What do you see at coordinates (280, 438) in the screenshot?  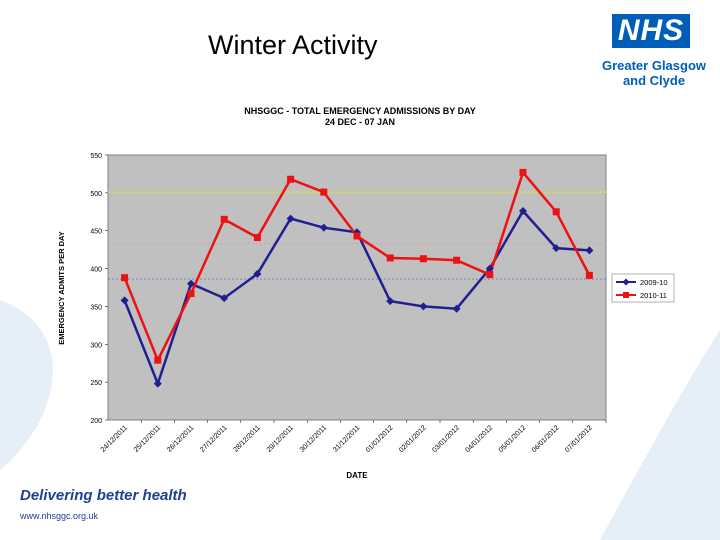 I see `x-tick-label: 29/12/2011` at bounding box center [280, 438].